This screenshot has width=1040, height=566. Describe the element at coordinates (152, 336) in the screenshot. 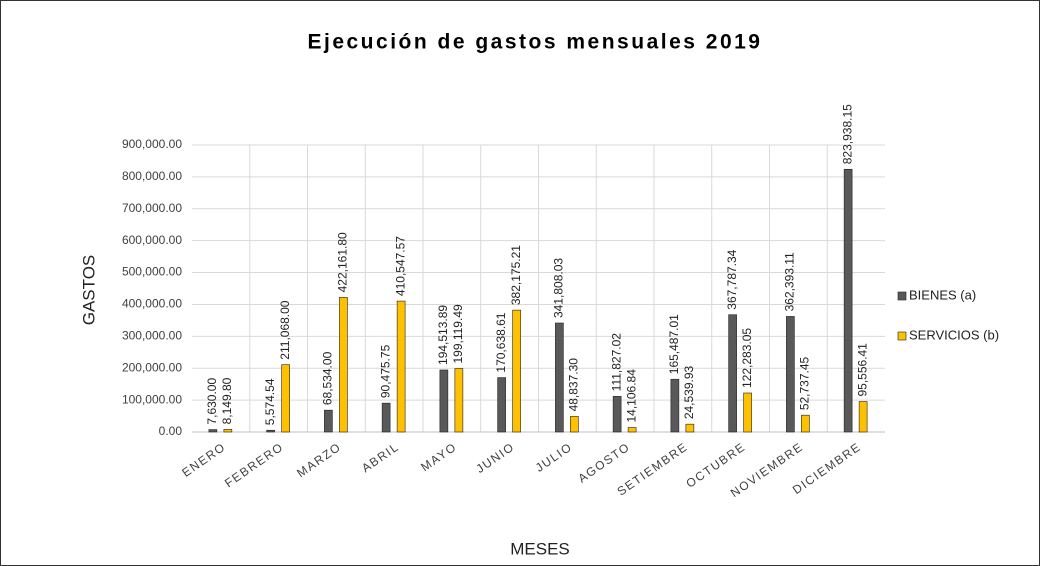

I see `y-tick-label: 300,000.00` at that location.